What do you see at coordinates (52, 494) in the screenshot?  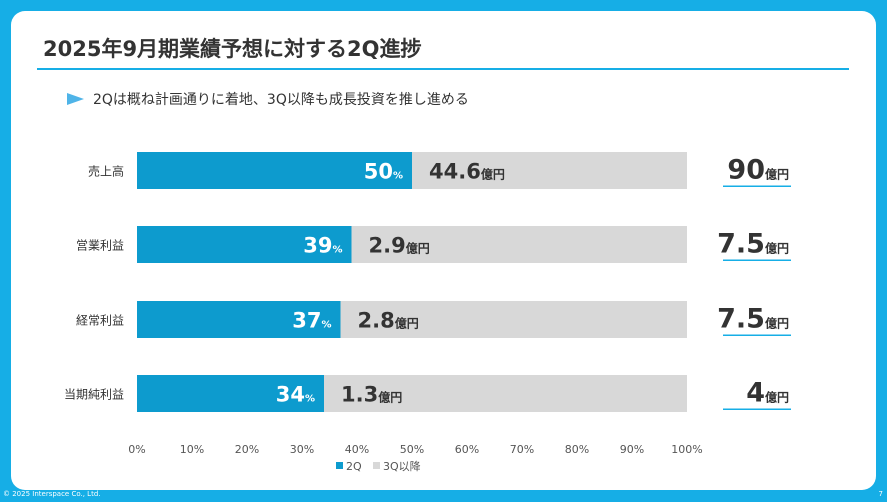 I see `copyright: © 2025 Interspace Co., Ltd.` at bounding box center [52, 494].